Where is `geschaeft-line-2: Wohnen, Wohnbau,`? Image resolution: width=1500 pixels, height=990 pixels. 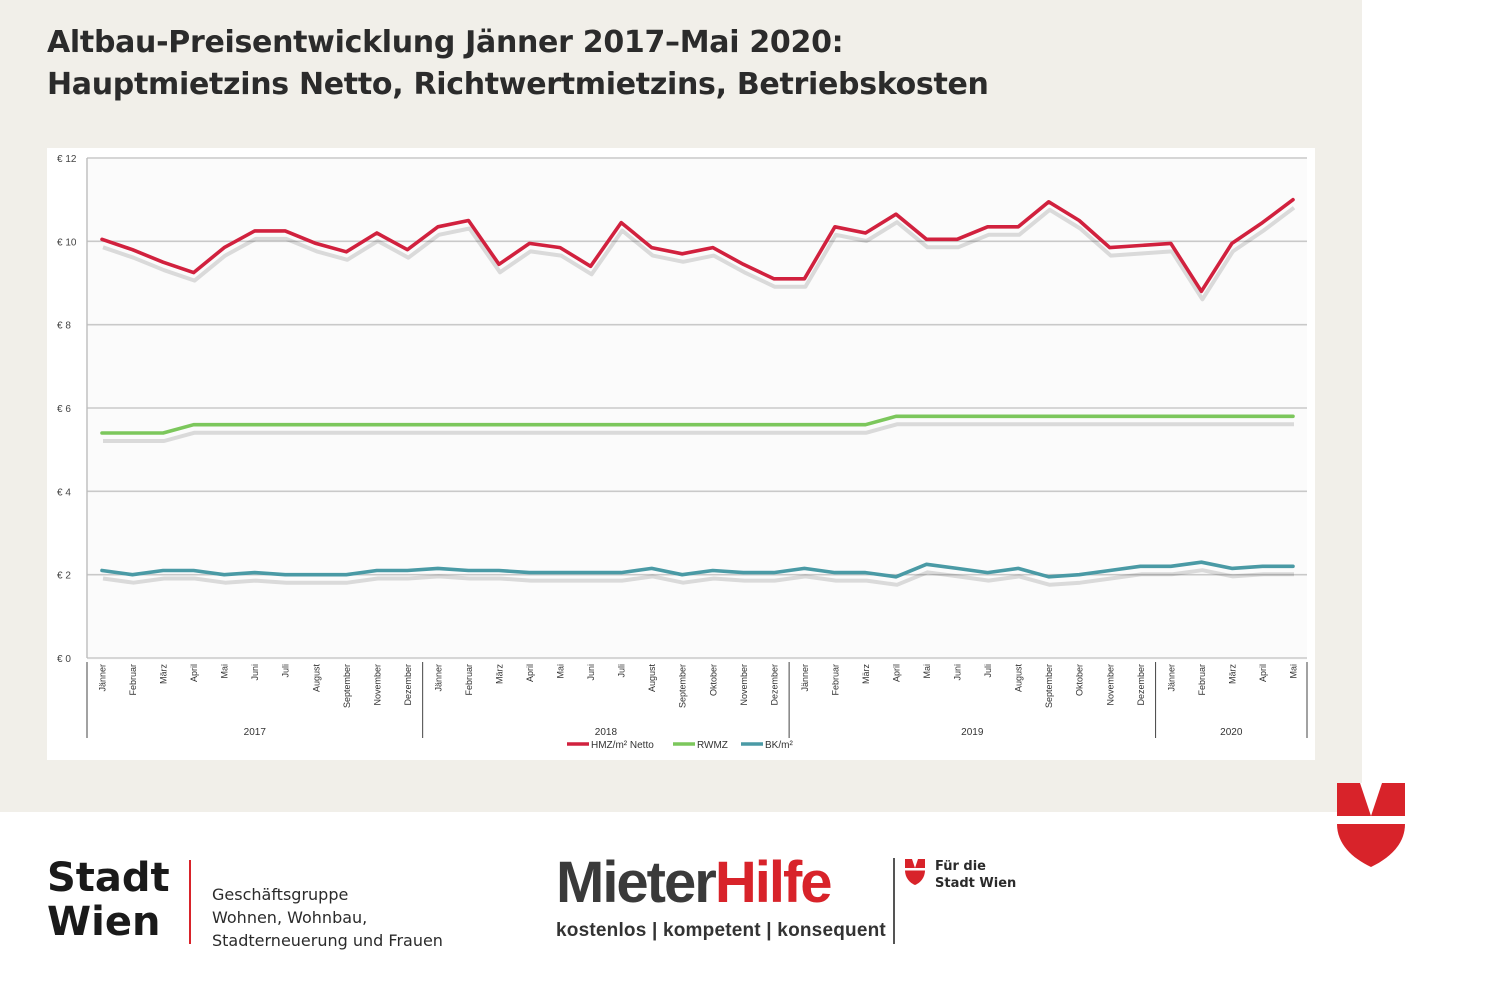
geschaeft-line-2: Wohnen, Wohnbau, is located at coordinates (290, 917).